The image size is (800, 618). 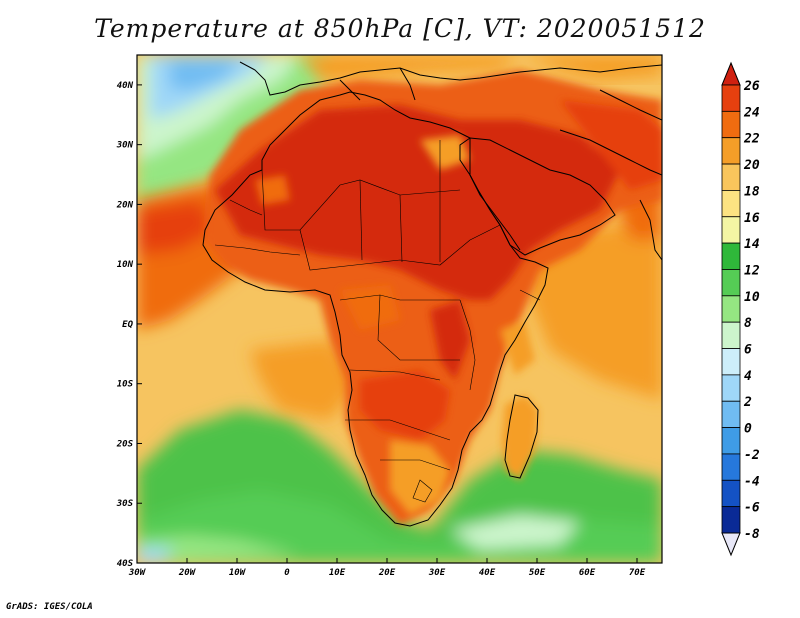 What do you see at coordinates (233, 132) in the screenshot?
I see `north-atlantic-cold` at bounding box center [233, 132].